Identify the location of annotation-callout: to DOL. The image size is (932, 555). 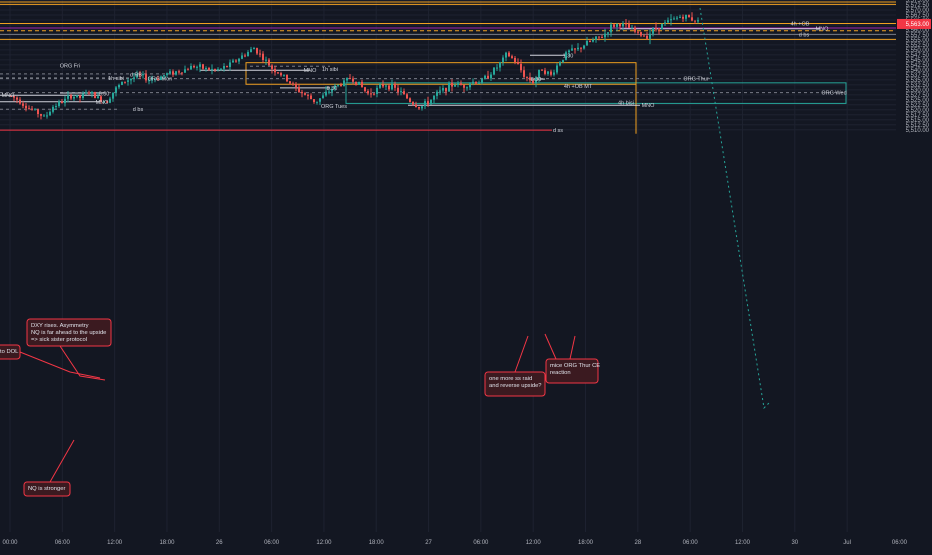
(10, 352).